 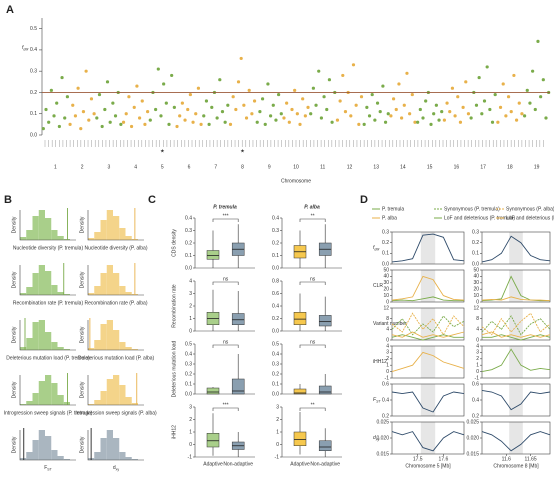 What do you see at coordinates (387, 378) in the screenshot?
I see `y-tick-label: -1` at bounding box center [387, 378].